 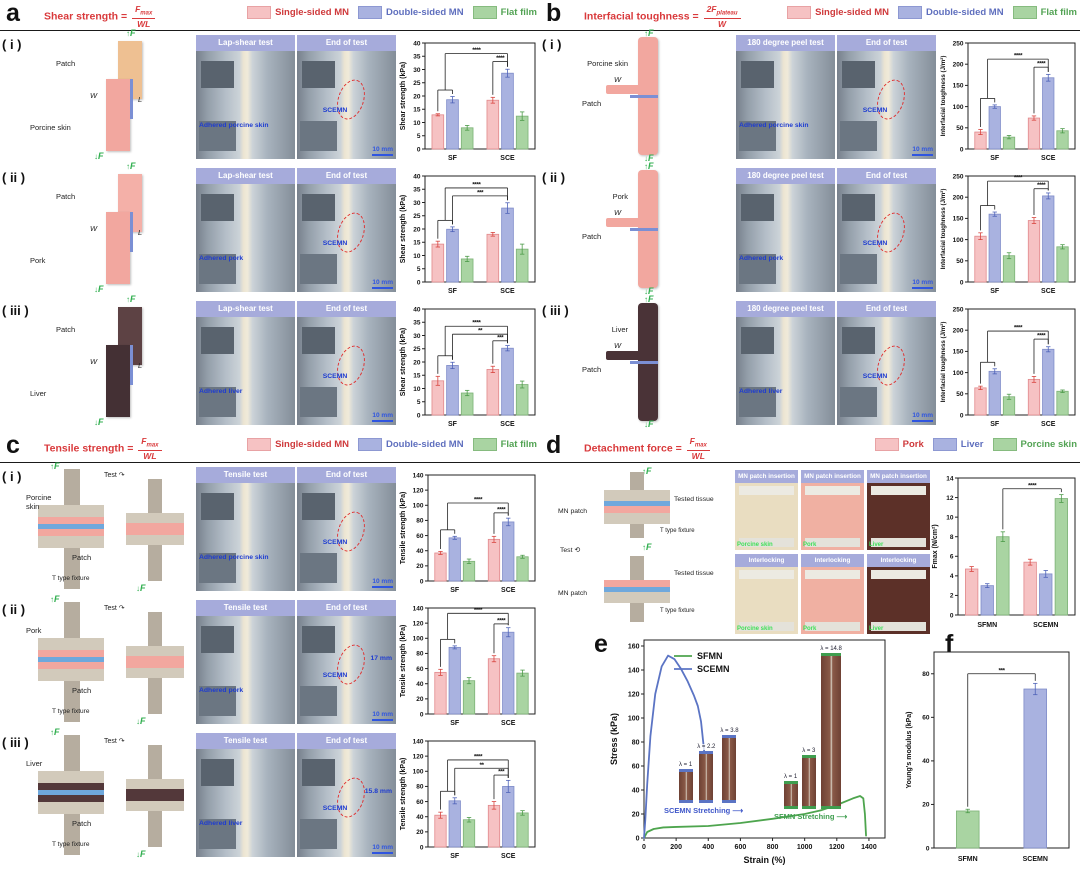 What do you see at coordinates (952, 576) in the screenshot?
I see `svg-text: 4` at bounding box center [952, 576].